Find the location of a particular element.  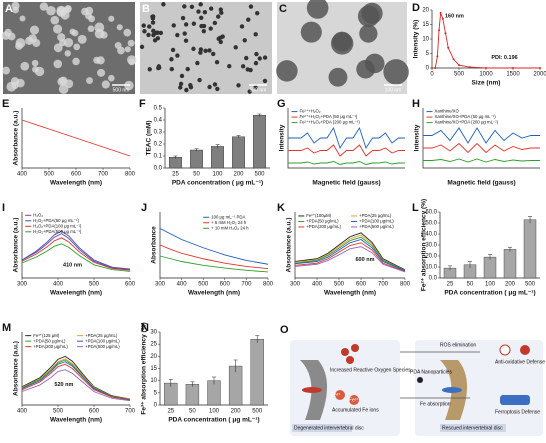

x-tick-label: 200 is located at coordinates (510, 285).